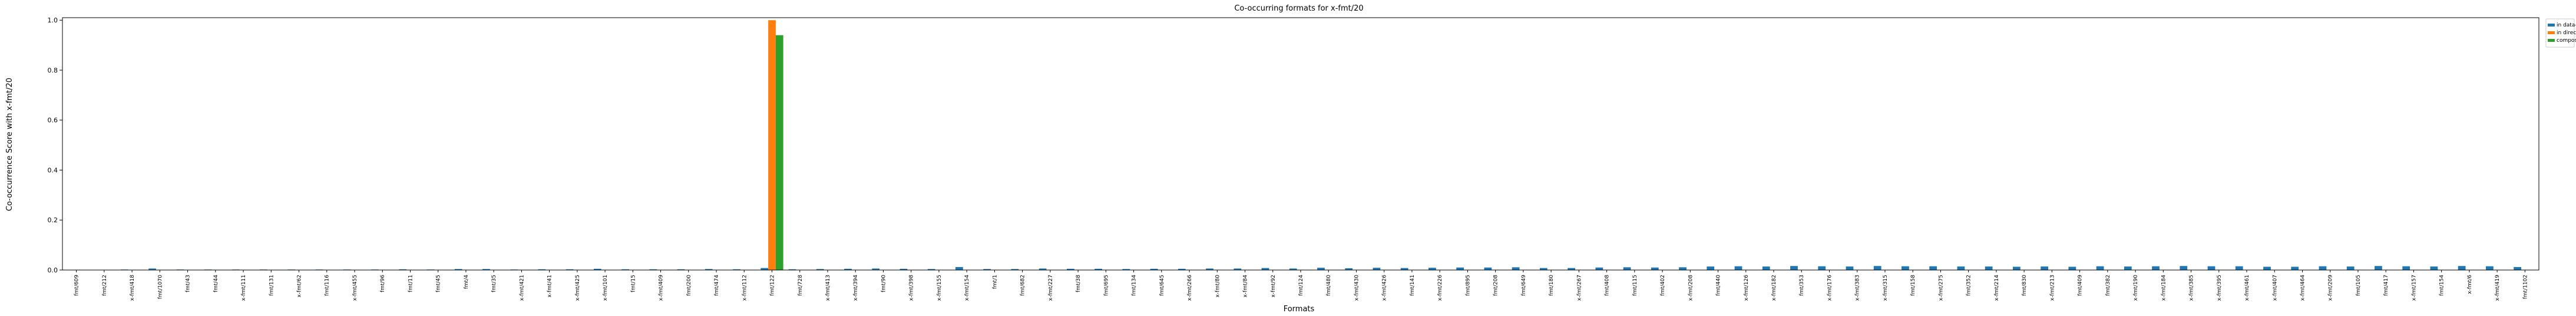  What do you see at coordinates (2525, 287) in the screenshot?
I see `x-tick-label: fmt/1102` at bounding box center [2525, 287].